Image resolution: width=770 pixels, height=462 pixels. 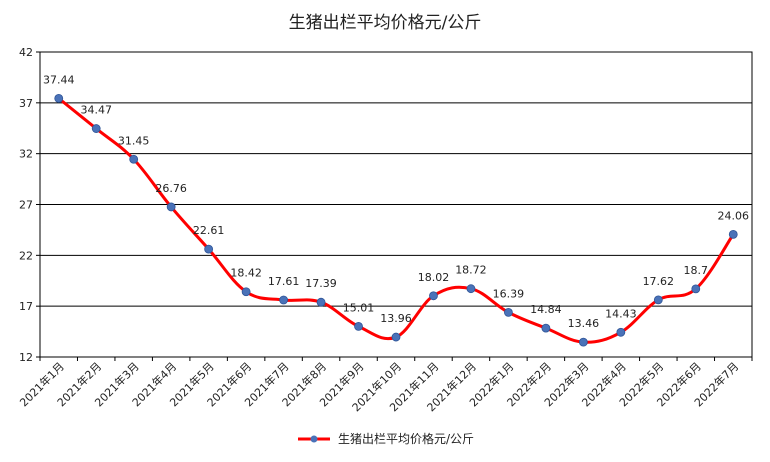 I want to click on data-label: 18.7, so click(x=696, y=270).